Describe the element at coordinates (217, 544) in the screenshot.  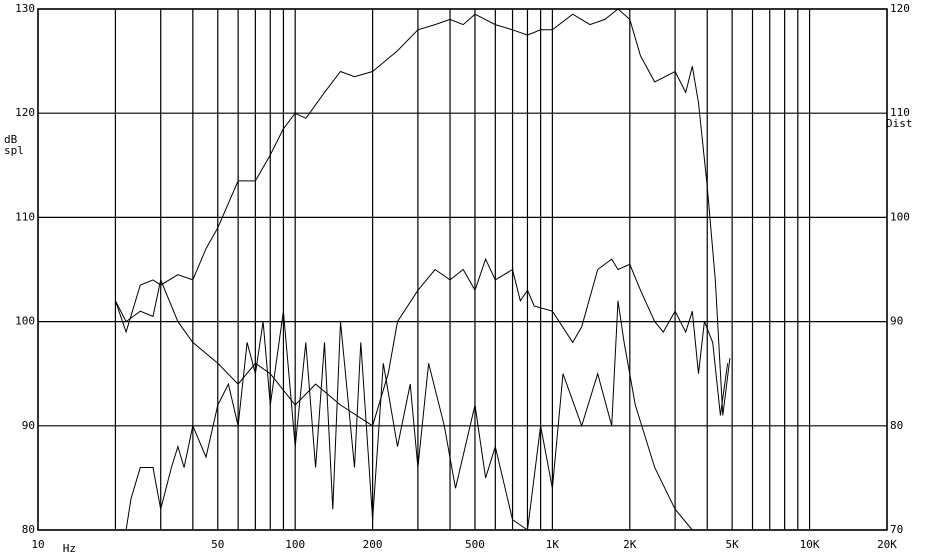
I see `x-tick-label: 50` at that location.